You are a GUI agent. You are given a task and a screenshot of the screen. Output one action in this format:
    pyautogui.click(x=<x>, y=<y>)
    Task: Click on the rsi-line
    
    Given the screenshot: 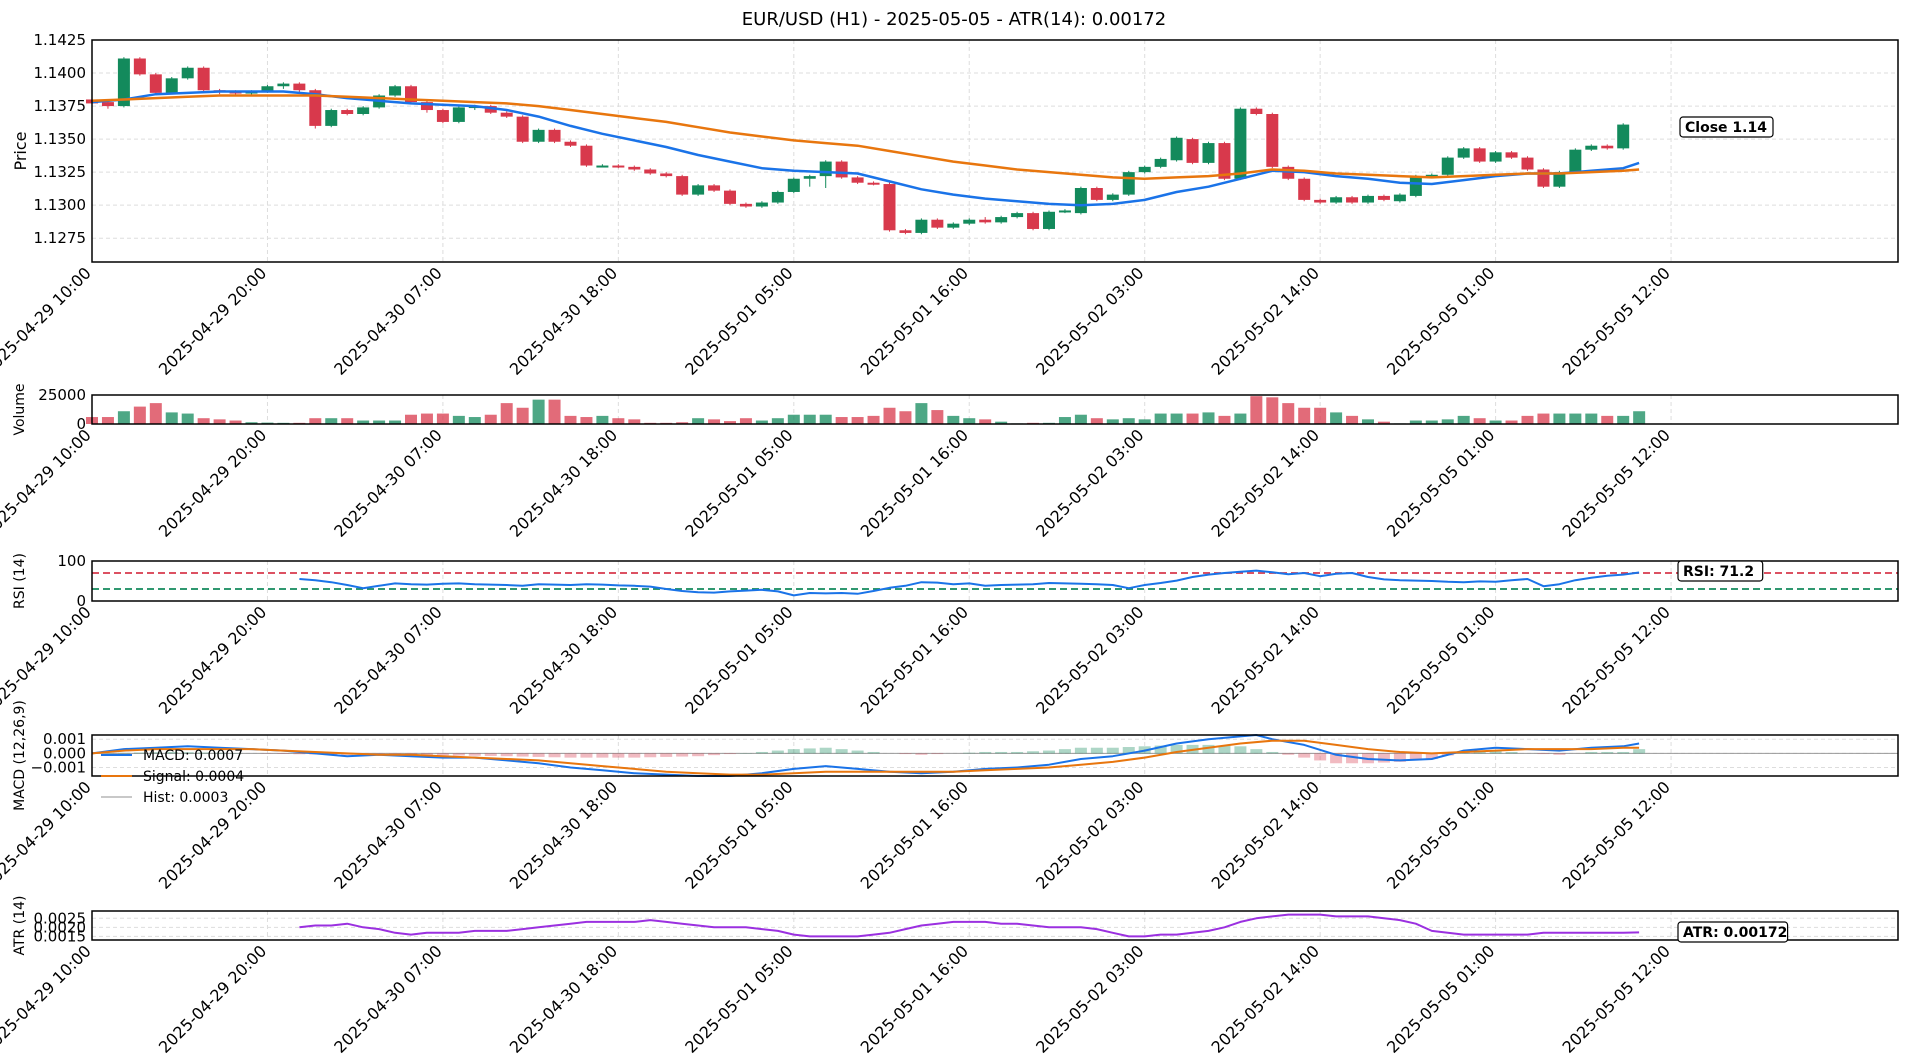 What is the action you would take?
    pyautogui.click(x=969, y=583)
    